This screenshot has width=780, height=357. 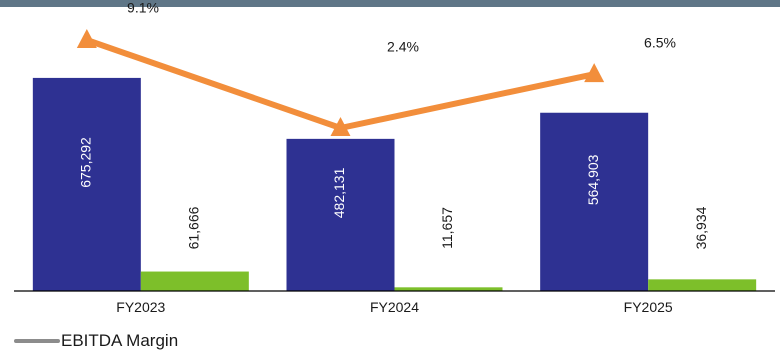 What do you see at coordinates (660, 43) in the screenshot?
I see `line-value-label: 6.5%` at bounding box center [660, 43].